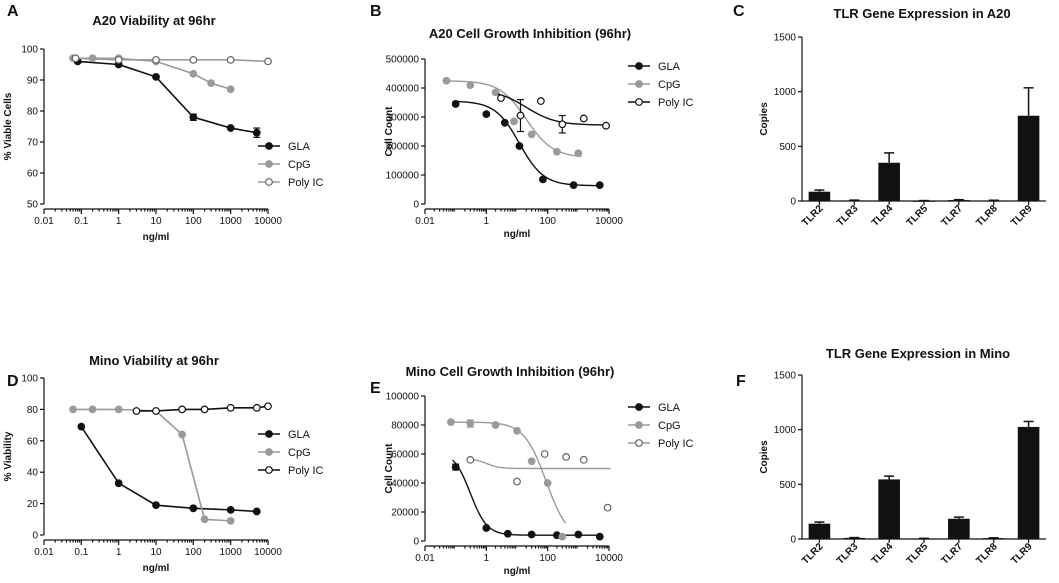 The image size is (1059, 583). What do you see at coordinates (530, 33) in the screenshot?
I see `chart-title: A20 Cell Growth Inhibition (96hr)` at bounding box center [530, 33].